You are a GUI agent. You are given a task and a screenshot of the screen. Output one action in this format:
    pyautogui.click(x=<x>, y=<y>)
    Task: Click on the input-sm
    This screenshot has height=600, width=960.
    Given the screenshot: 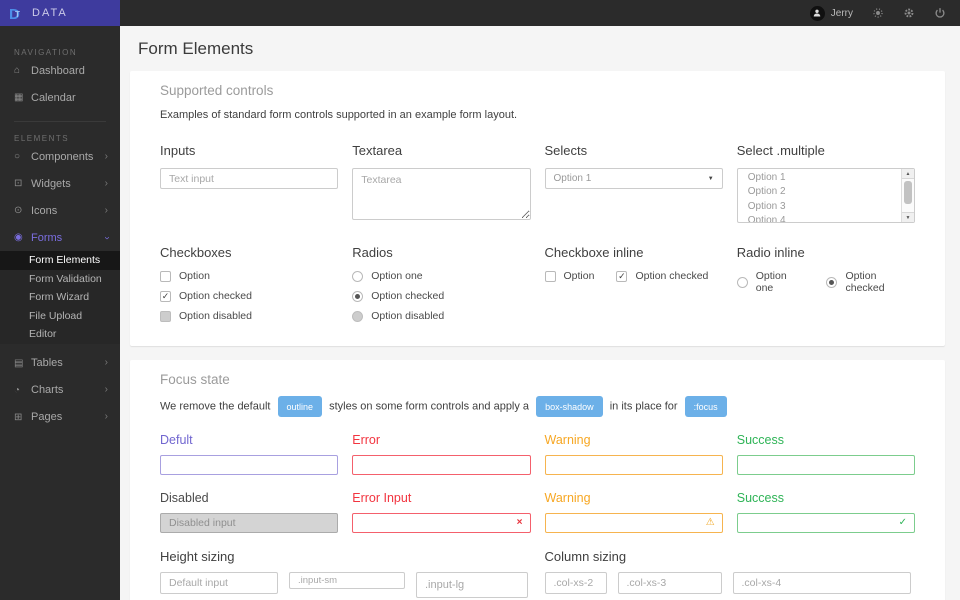 What is the action you would take?
    pyautogui.click(x=347, y=580)
    